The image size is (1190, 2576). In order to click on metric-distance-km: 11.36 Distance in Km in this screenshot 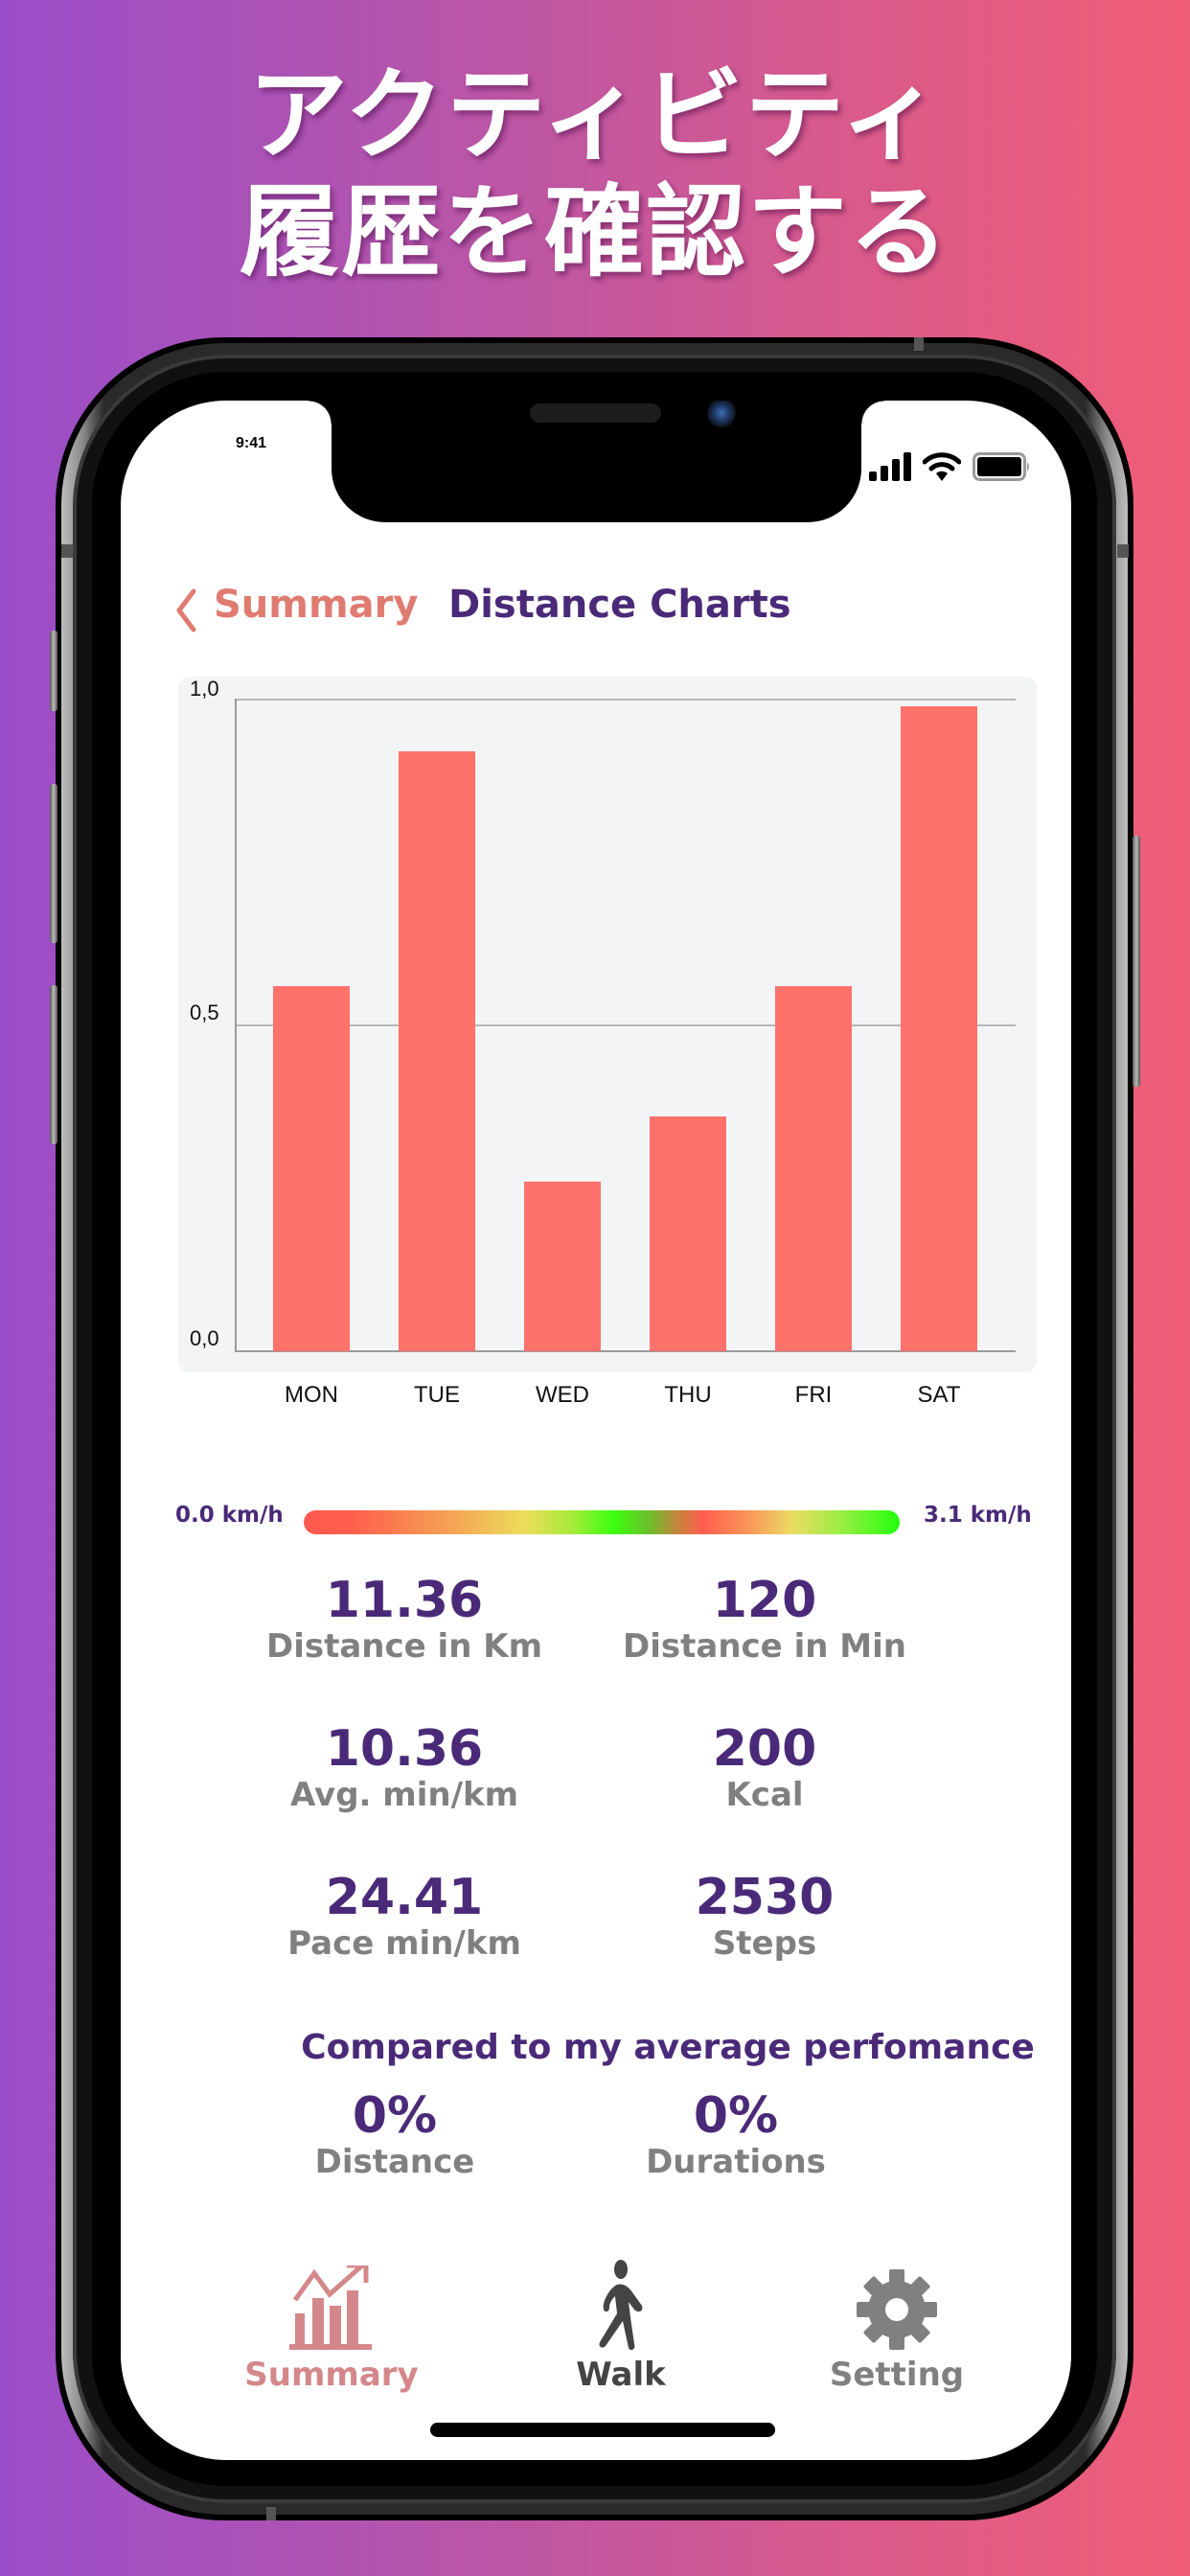, I will do `click(405, 1620)`.